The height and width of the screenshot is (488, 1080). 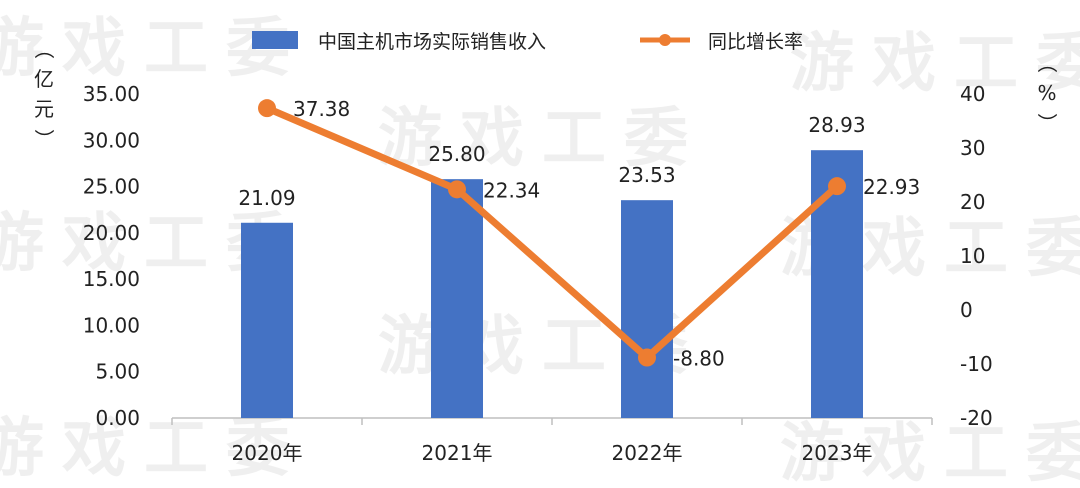 I want to click on y-left-tick-label: 30.00, so click(x=111, y=140).